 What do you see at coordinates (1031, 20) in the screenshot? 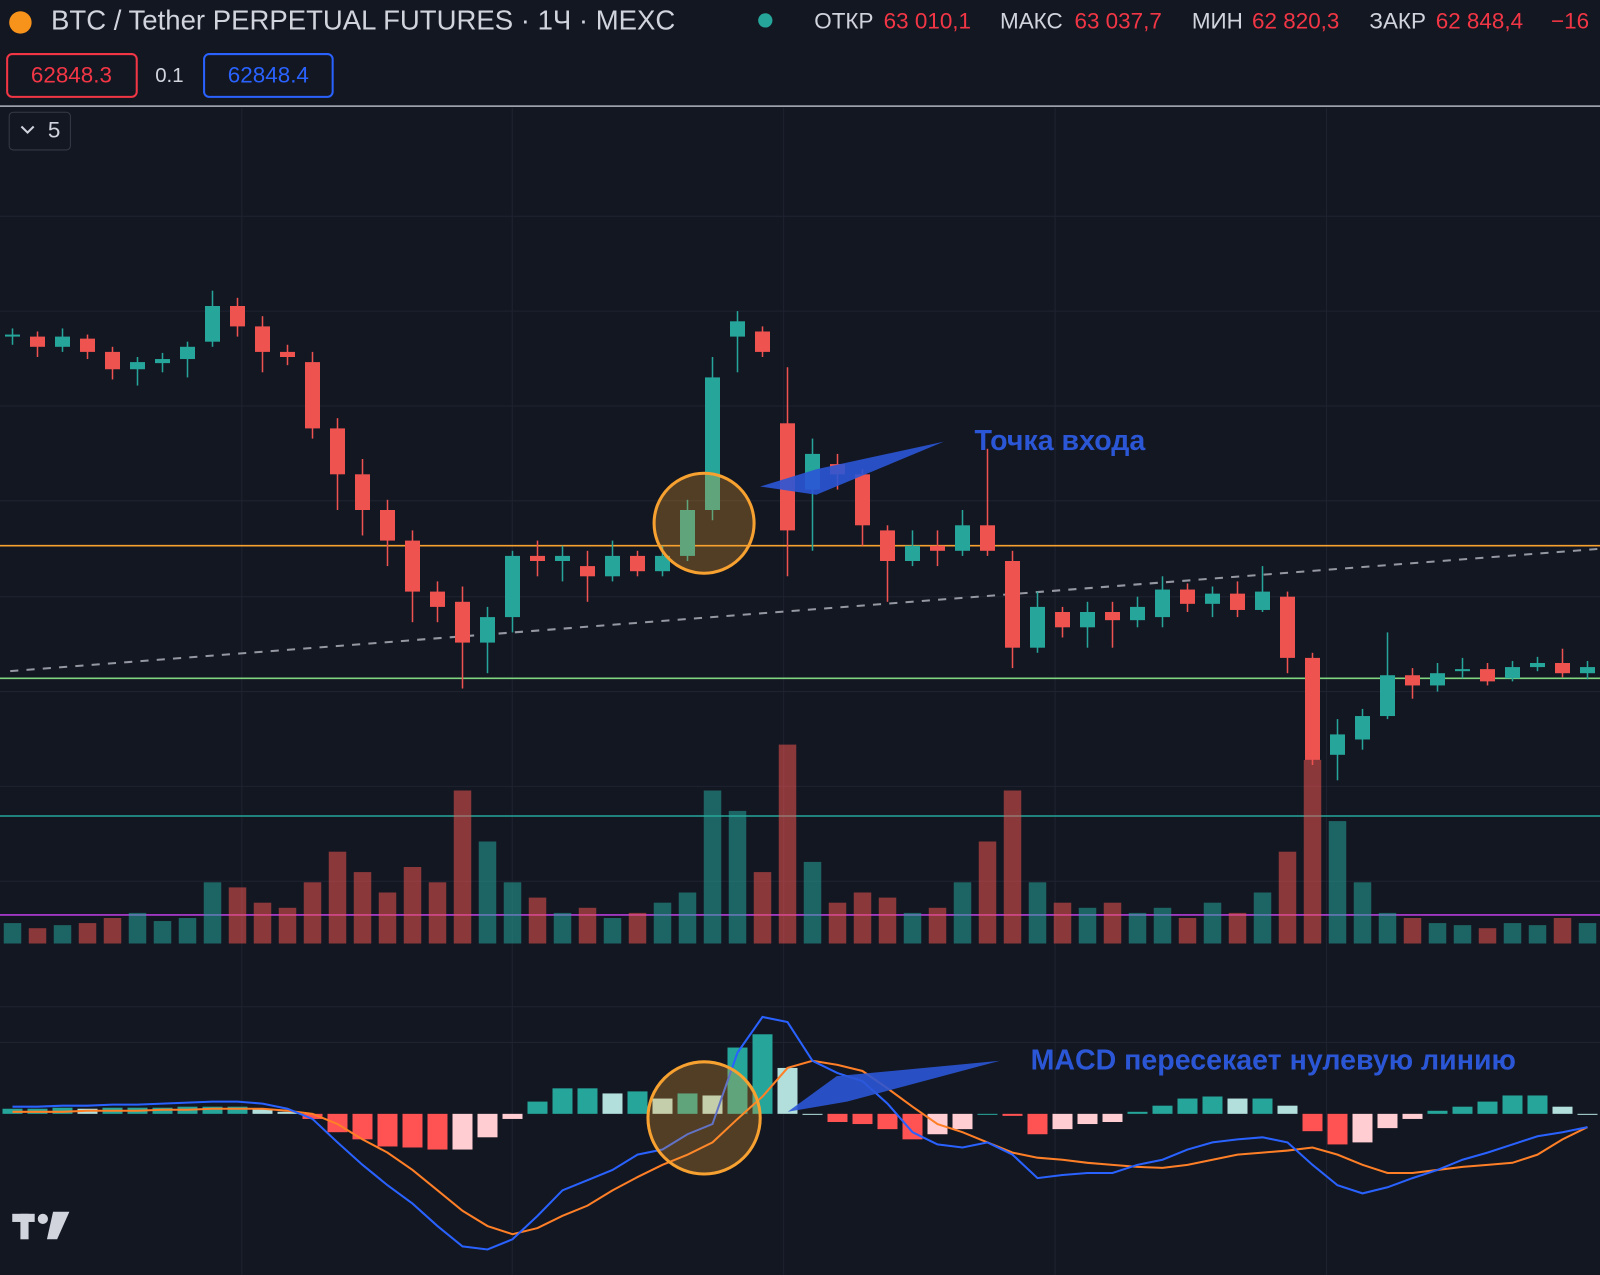
I see `ohlc-label: МАКС` at bounding box center [1031, 20].